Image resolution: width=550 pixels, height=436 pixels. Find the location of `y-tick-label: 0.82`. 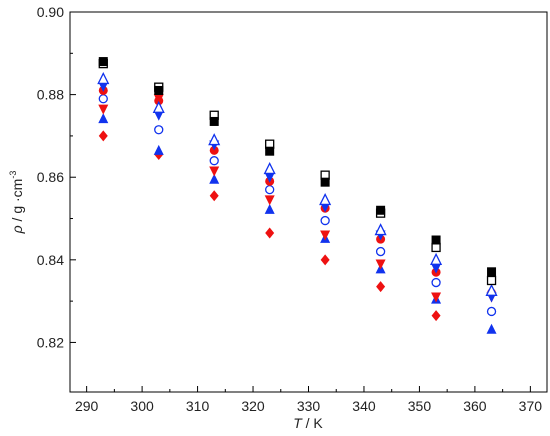

y-tick-label: 0.82 is located at coordinates (50, 342).